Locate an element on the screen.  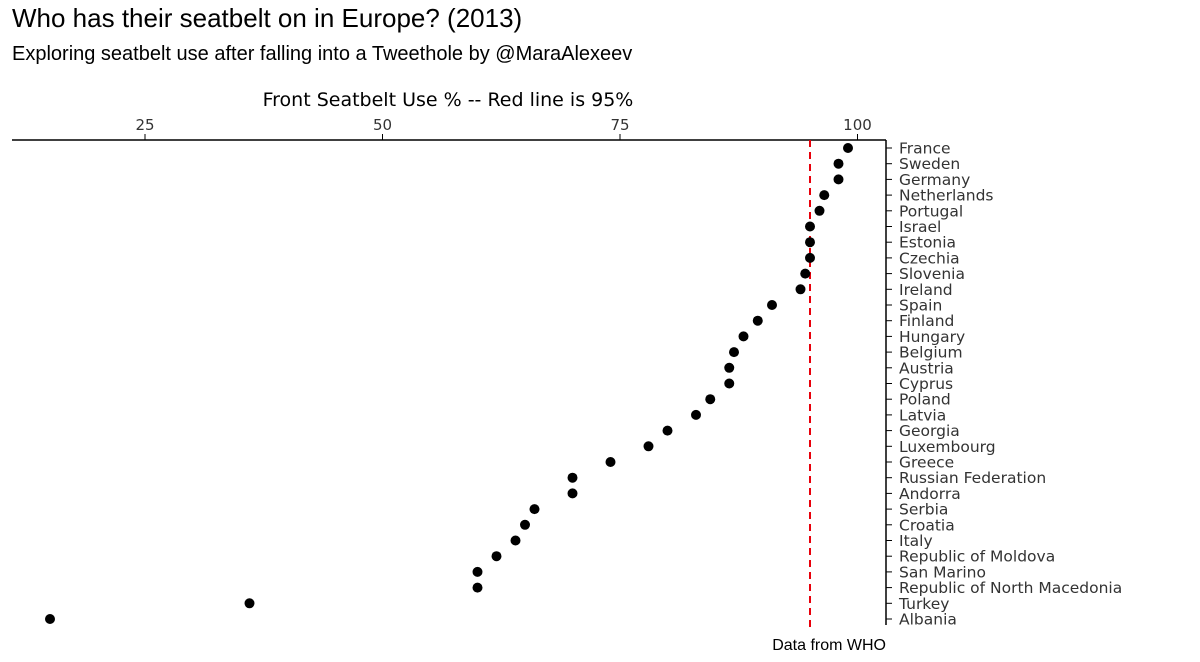
country-label: Spain is located at coordinates (920, 306).